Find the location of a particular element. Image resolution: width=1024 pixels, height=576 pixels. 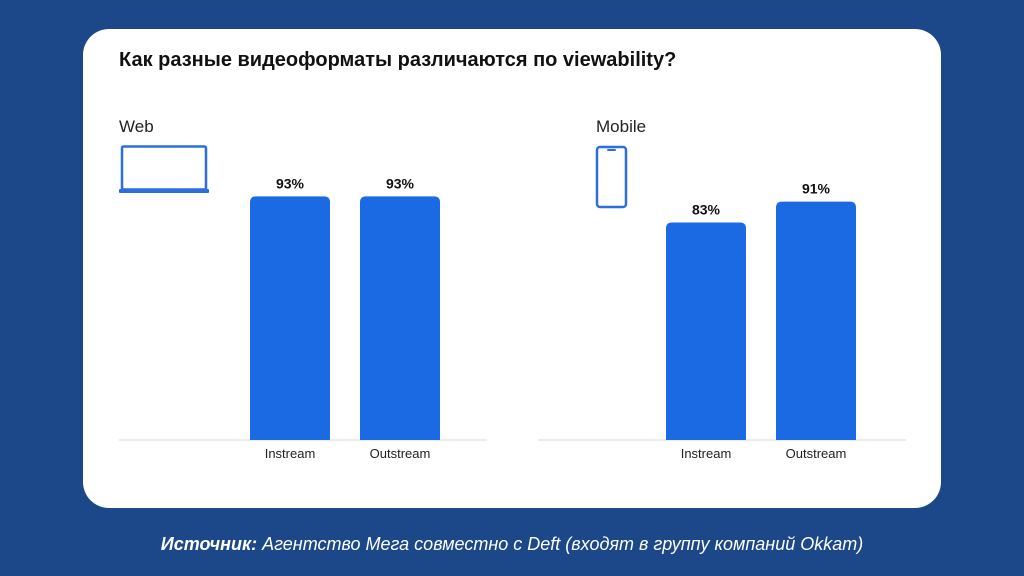

web-category-label-0: Instream is located at coordinates (290, 453).